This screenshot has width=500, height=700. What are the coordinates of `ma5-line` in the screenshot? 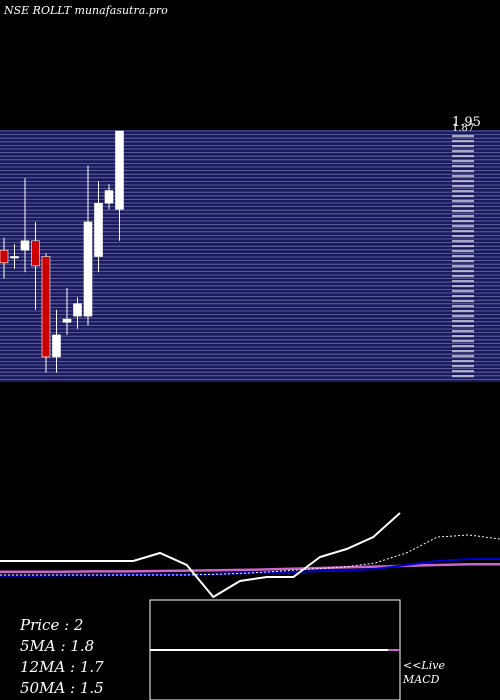 It's located at (250, 555).